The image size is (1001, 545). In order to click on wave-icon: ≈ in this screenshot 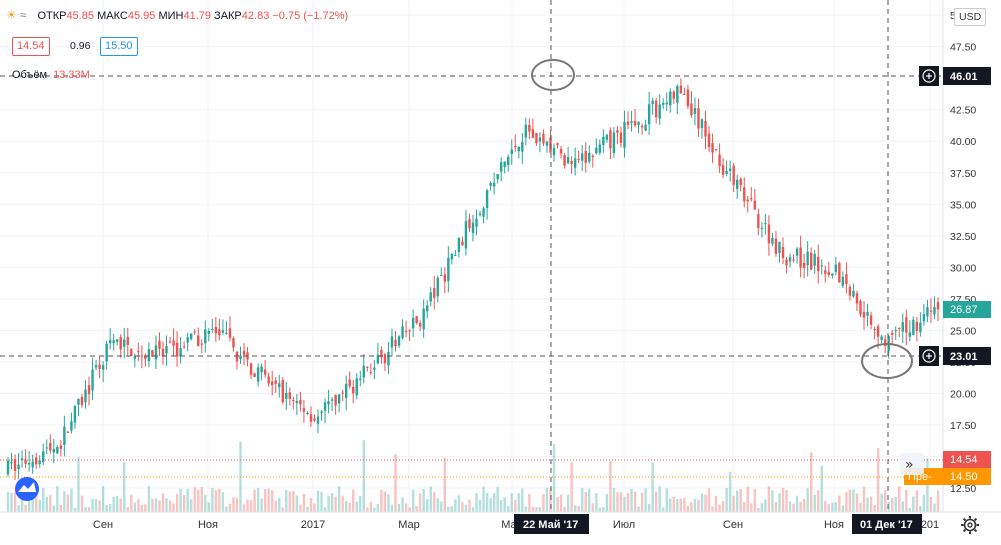, I will do `click(23, 15)`.